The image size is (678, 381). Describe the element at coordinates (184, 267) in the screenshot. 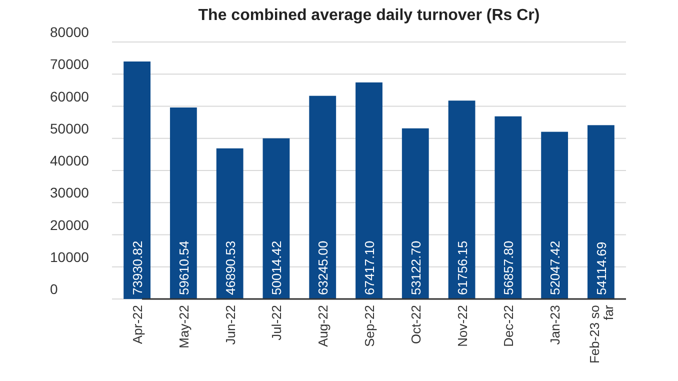

I see `data-label: 59610.54` at that location.